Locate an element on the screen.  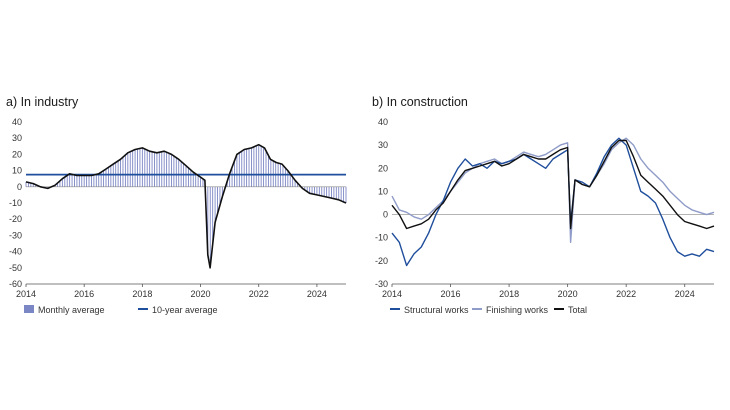
legend-label-finishing-works: Finishing works is located at coordinates (517, 310).